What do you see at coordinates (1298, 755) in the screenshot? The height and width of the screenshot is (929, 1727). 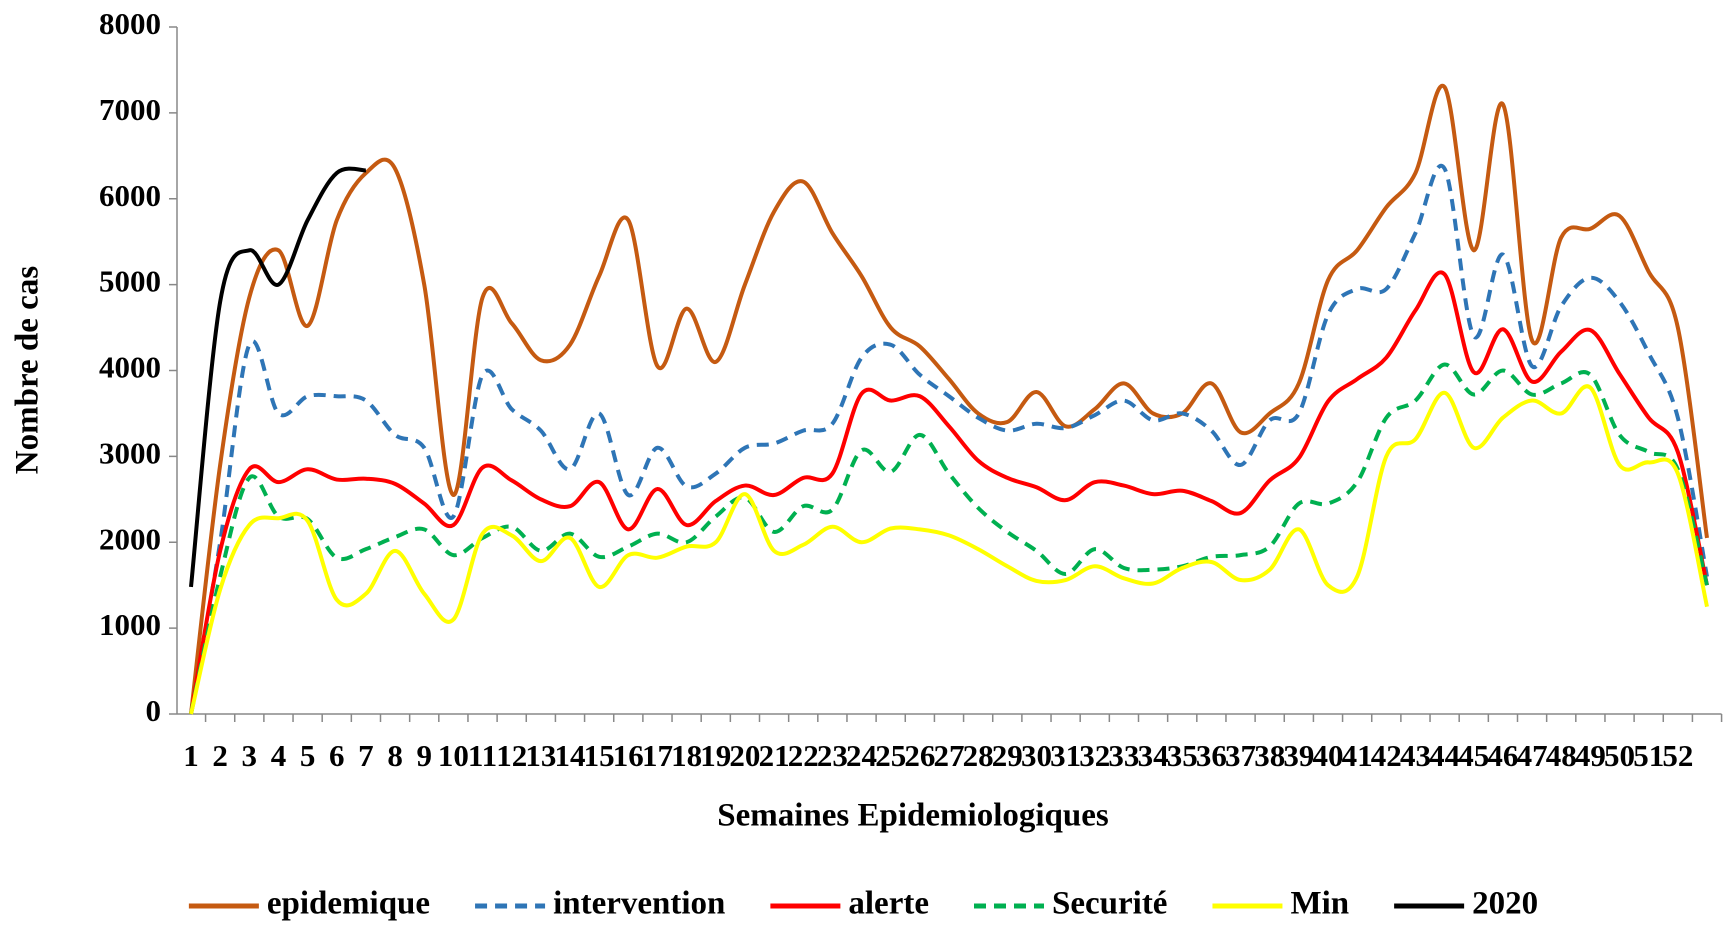 I see `x-tick-label: 39` at bounding box center [1298, 755].